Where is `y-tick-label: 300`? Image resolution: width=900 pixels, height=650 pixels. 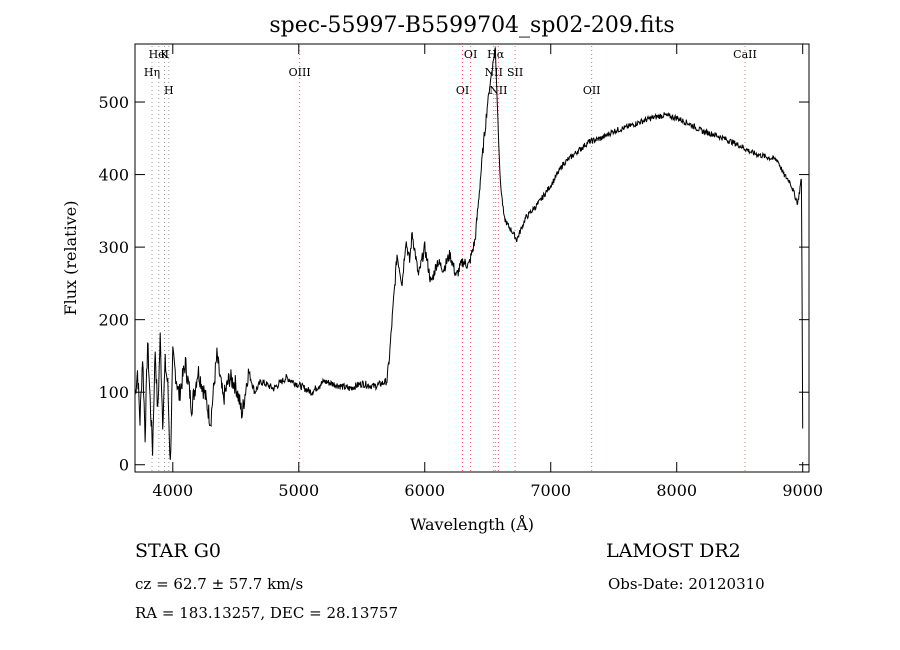 y-tick-label: 300 is located at coordinates (113, 247).